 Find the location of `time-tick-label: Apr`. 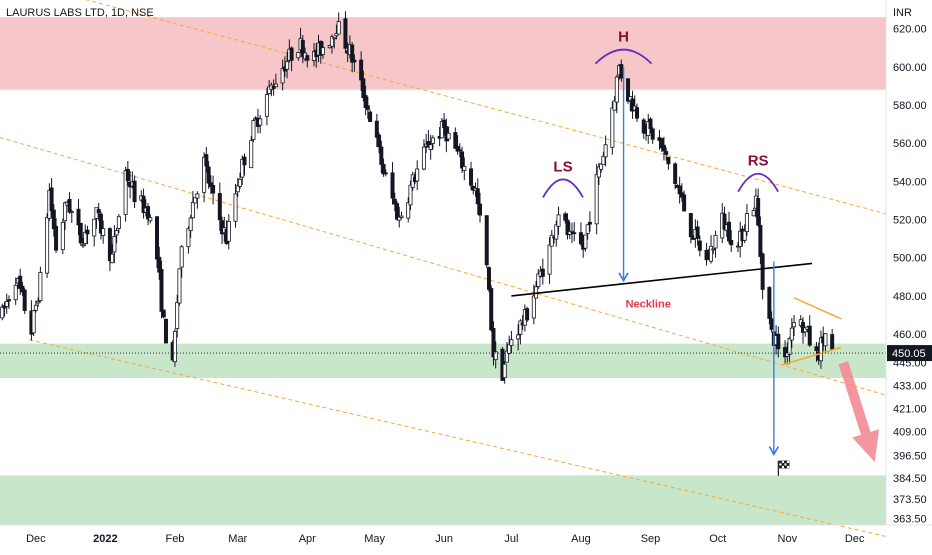

time-tick-label: Apr is located at coordinates (307, 539).